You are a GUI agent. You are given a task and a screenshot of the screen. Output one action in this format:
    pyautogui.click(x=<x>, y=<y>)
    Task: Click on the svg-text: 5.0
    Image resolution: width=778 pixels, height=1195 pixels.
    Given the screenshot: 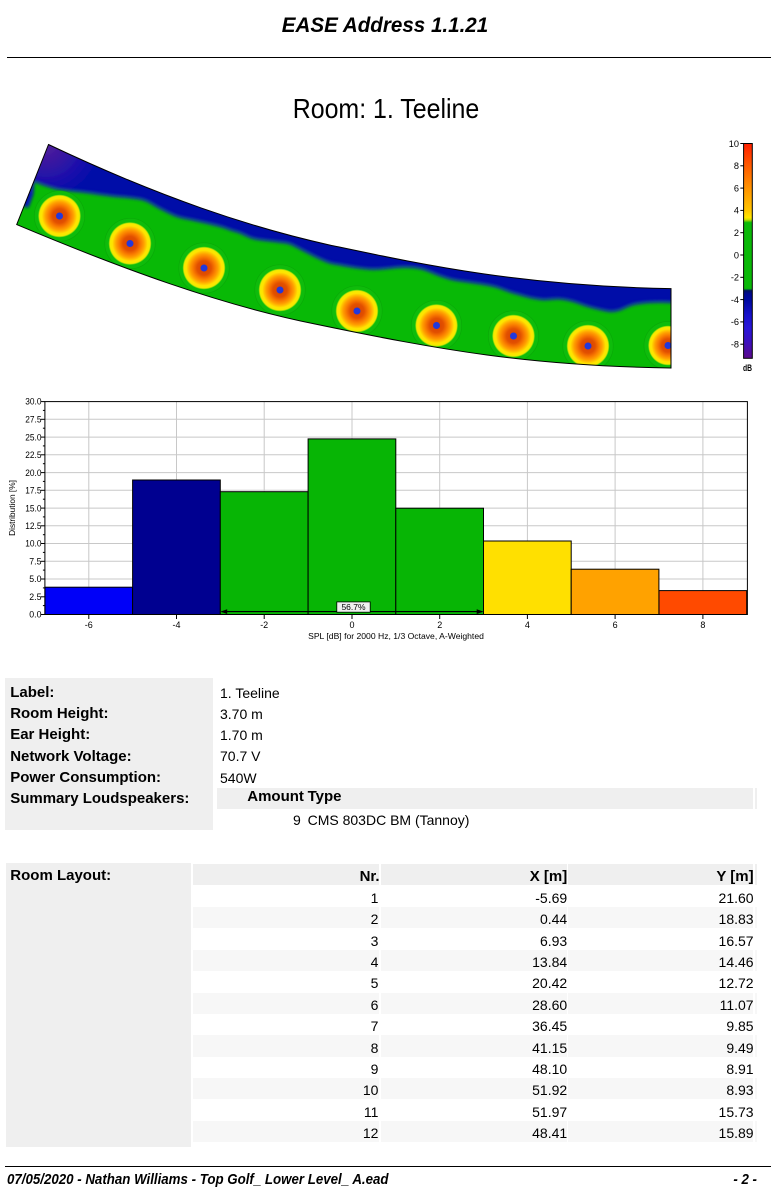 What is the action you would take?
    pyautogui.click(x=35, y=579)
    